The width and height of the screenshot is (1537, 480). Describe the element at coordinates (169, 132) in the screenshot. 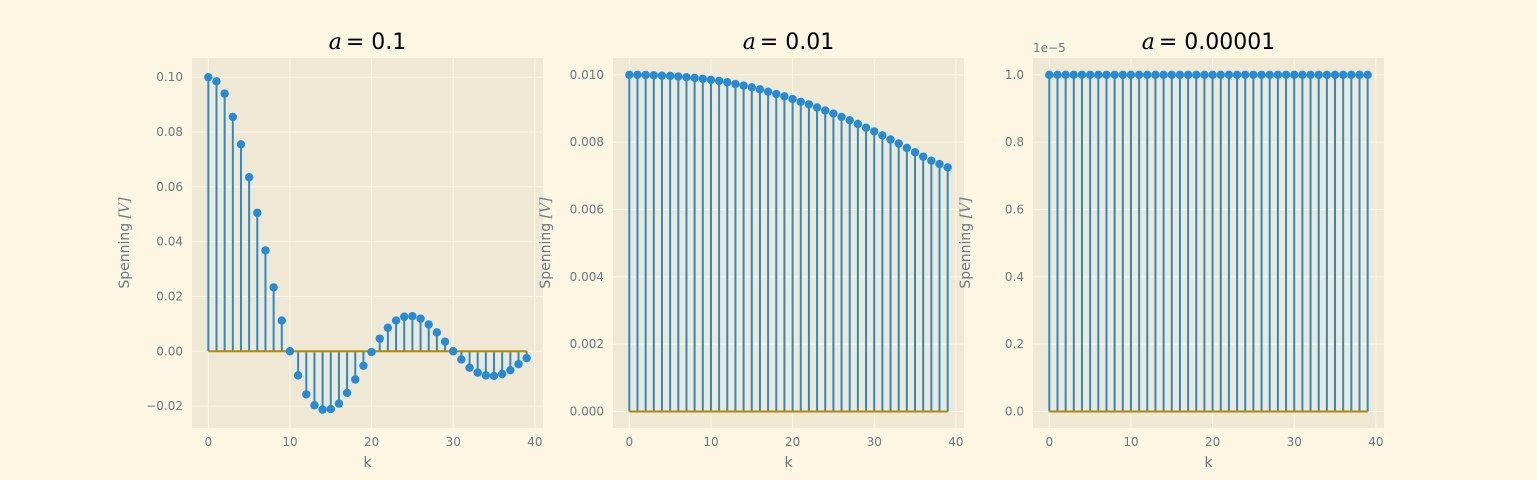

I see `y-tick-label: 0.08` at that location.